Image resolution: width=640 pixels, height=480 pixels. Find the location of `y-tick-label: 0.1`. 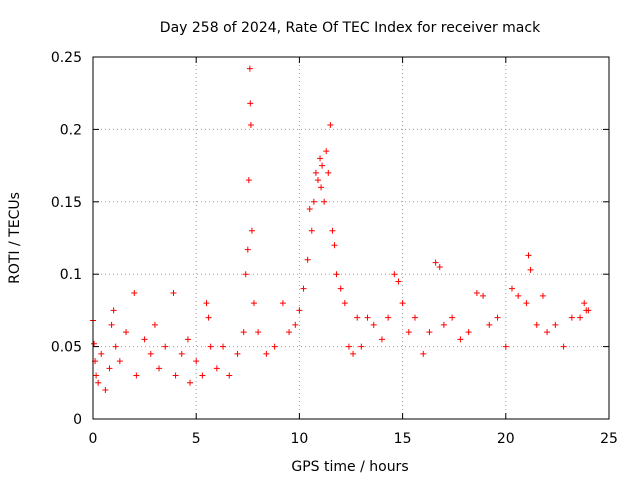

y-tick-label: 0.1 is located at coordinates (71, 275).